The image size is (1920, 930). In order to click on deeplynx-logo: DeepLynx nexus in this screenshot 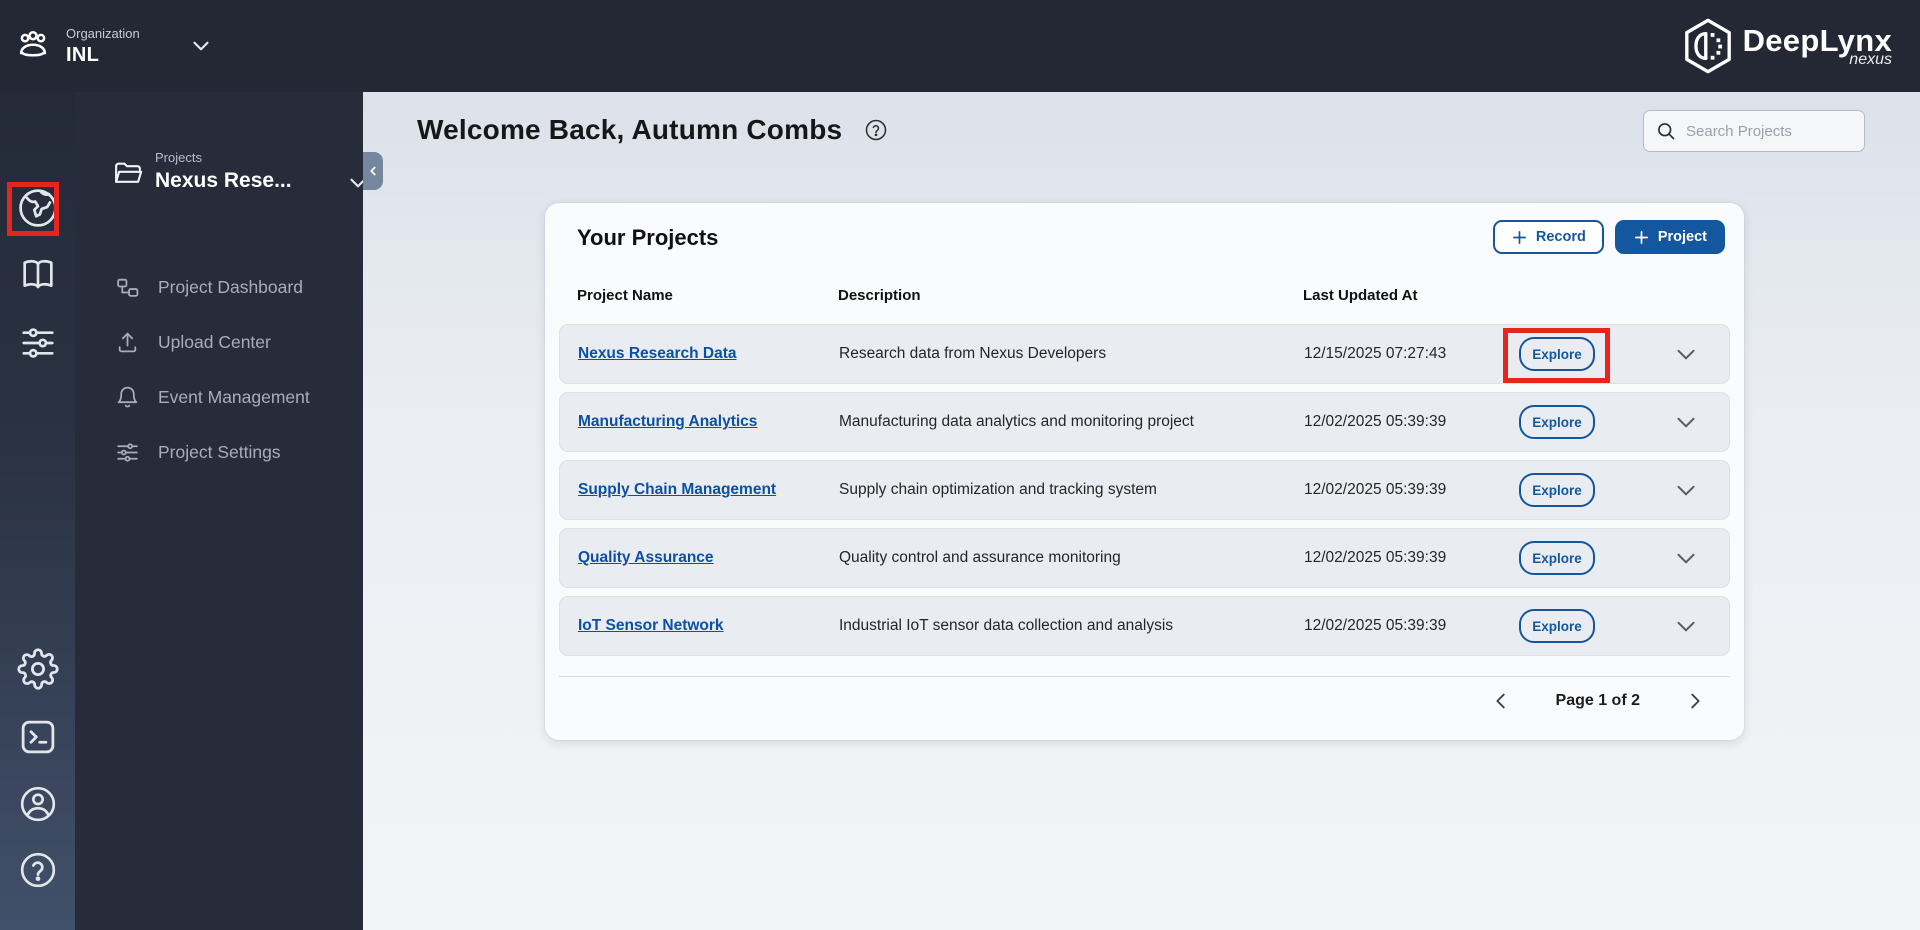, I will do `click(1786, 46)`.